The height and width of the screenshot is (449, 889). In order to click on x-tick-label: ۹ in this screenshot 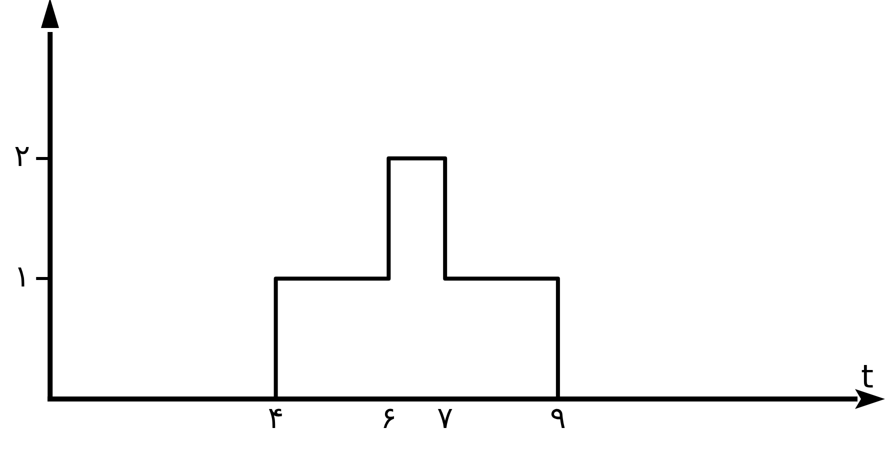, I will do `click(558, 418)`.